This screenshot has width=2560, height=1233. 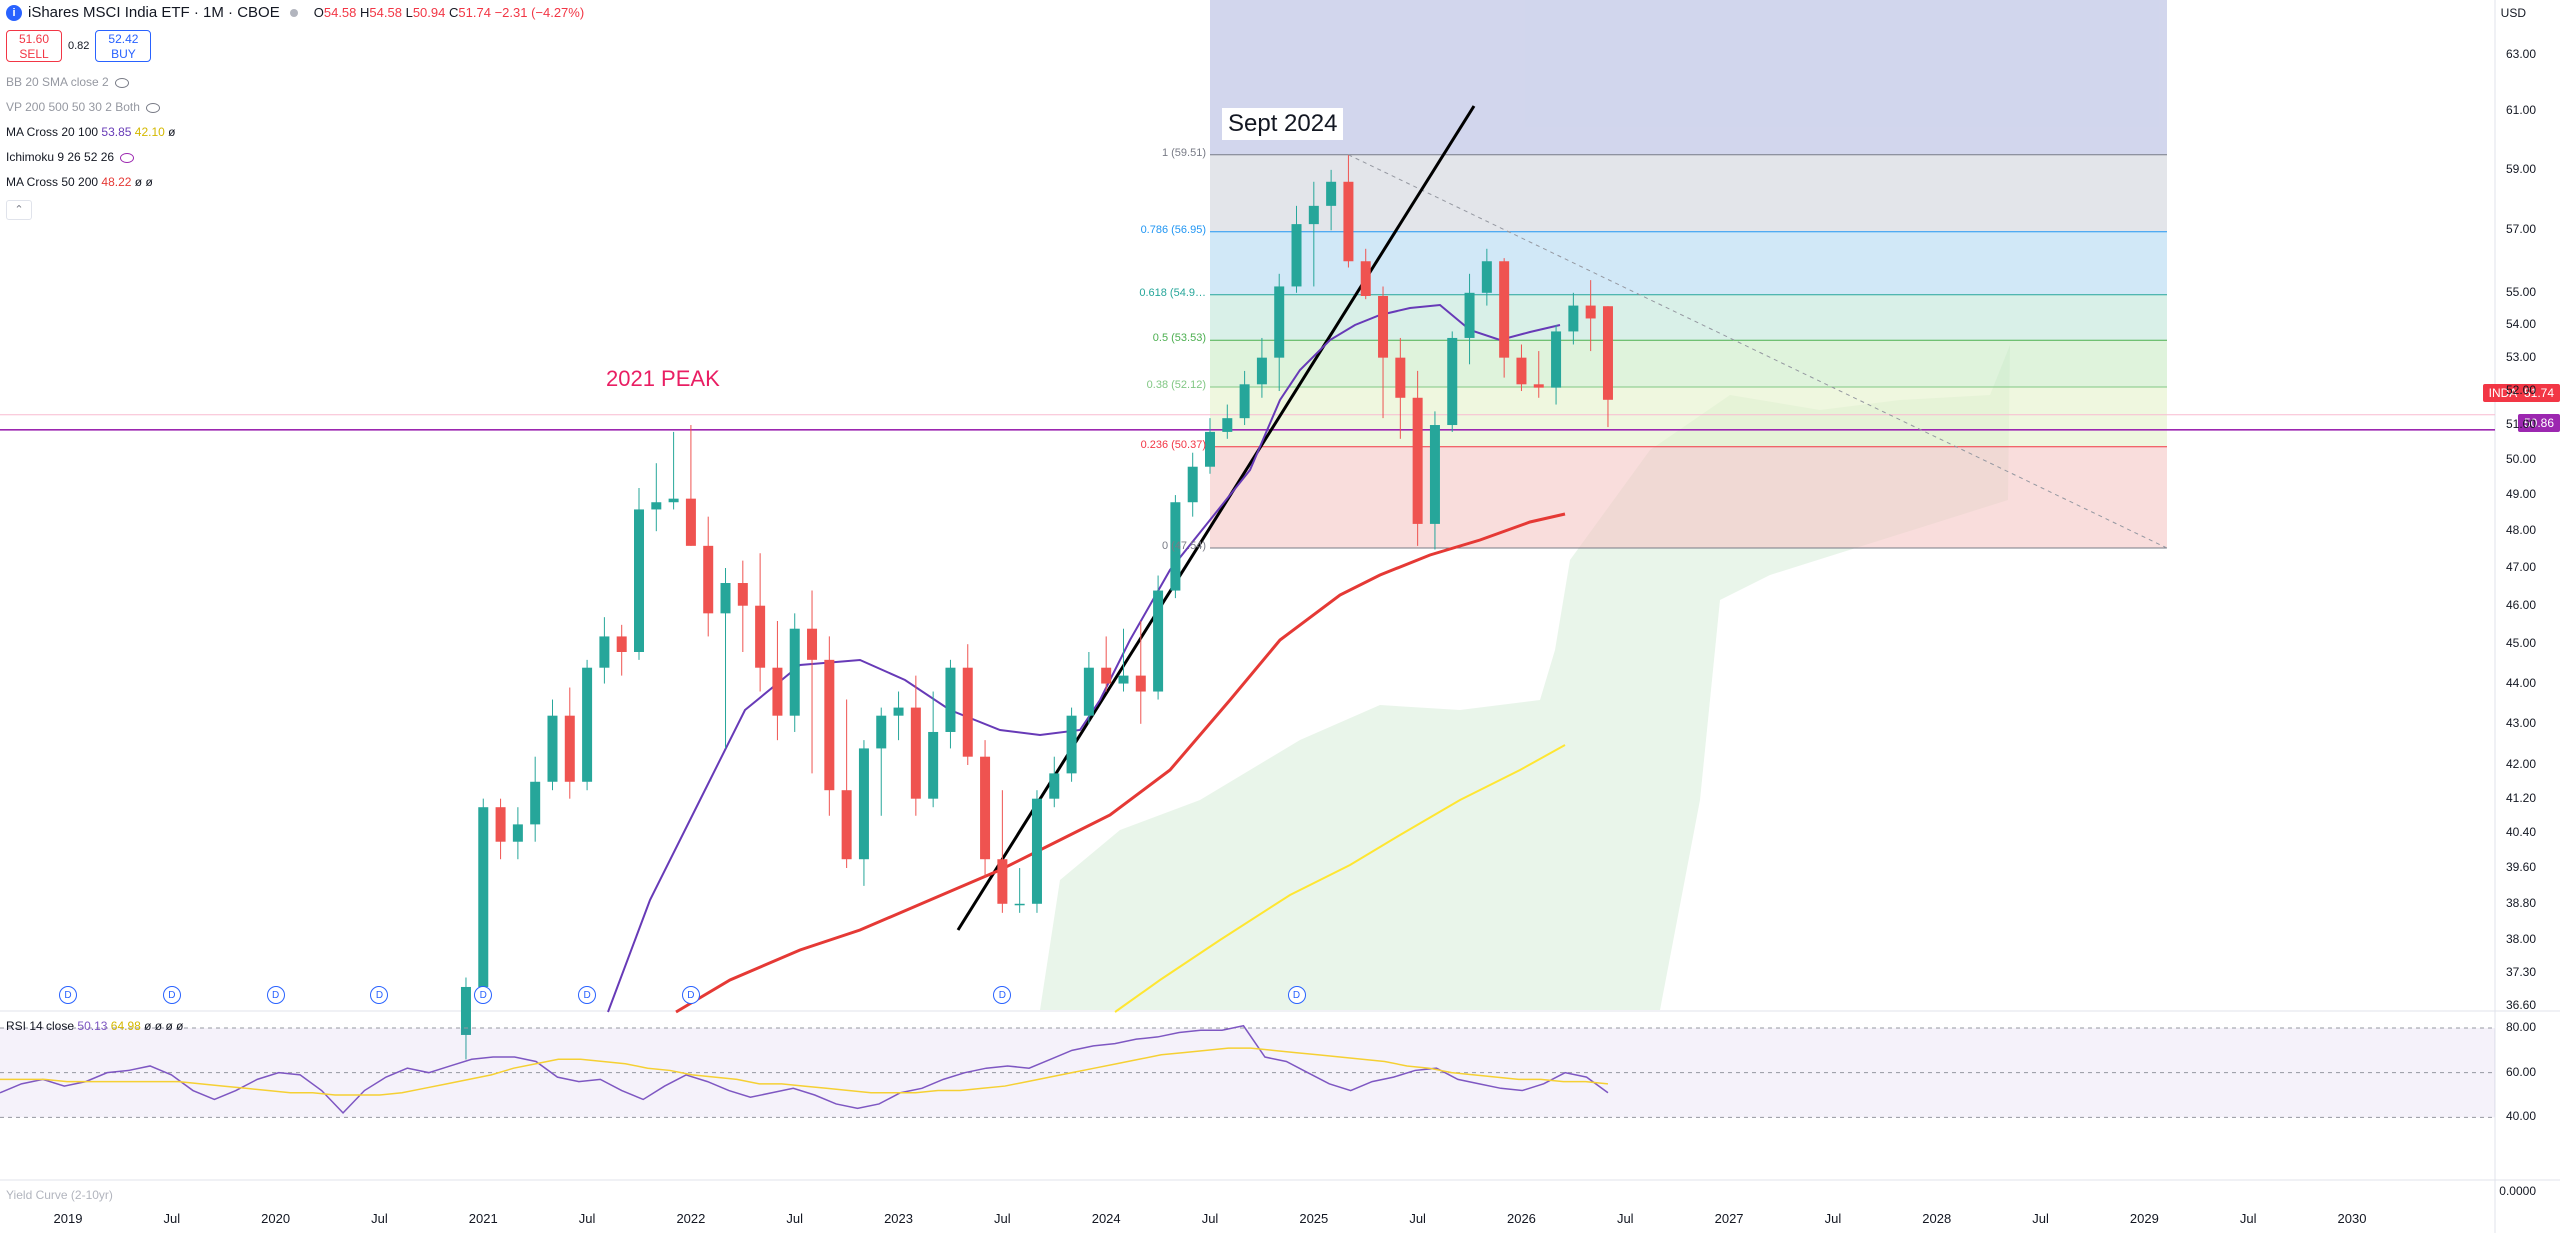 What do you see at coordinates (2352, 1218) in the screenshot?
I see `time-tick-label: 2030` at bounding box center [2352, 1218].